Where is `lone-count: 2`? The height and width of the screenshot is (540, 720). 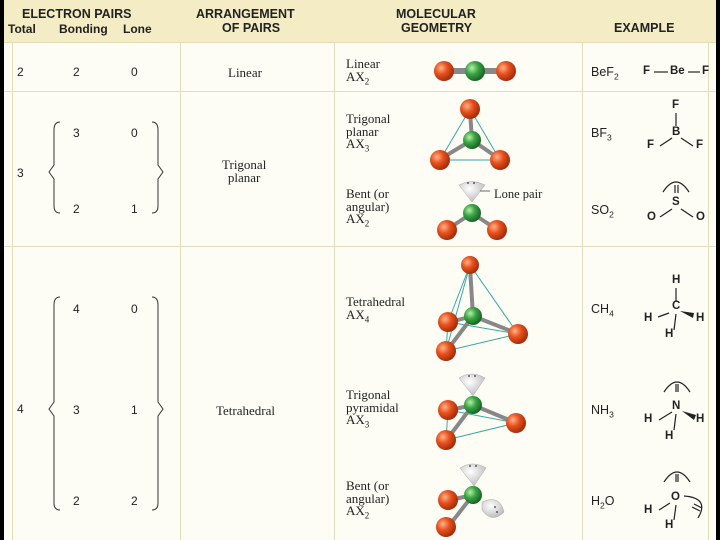
lone-count: 2 is located at coordinates (134, 501).